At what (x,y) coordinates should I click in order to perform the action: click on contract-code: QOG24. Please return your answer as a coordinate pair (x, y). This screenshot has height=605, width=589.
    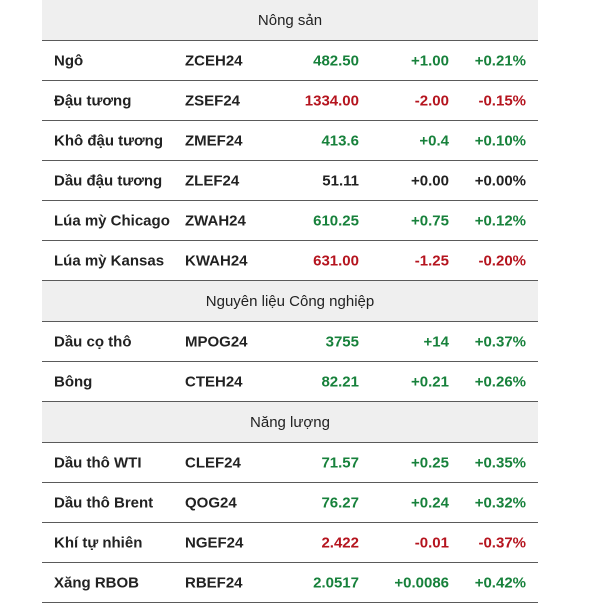
    Looking at the image, I should click on (211, 502).